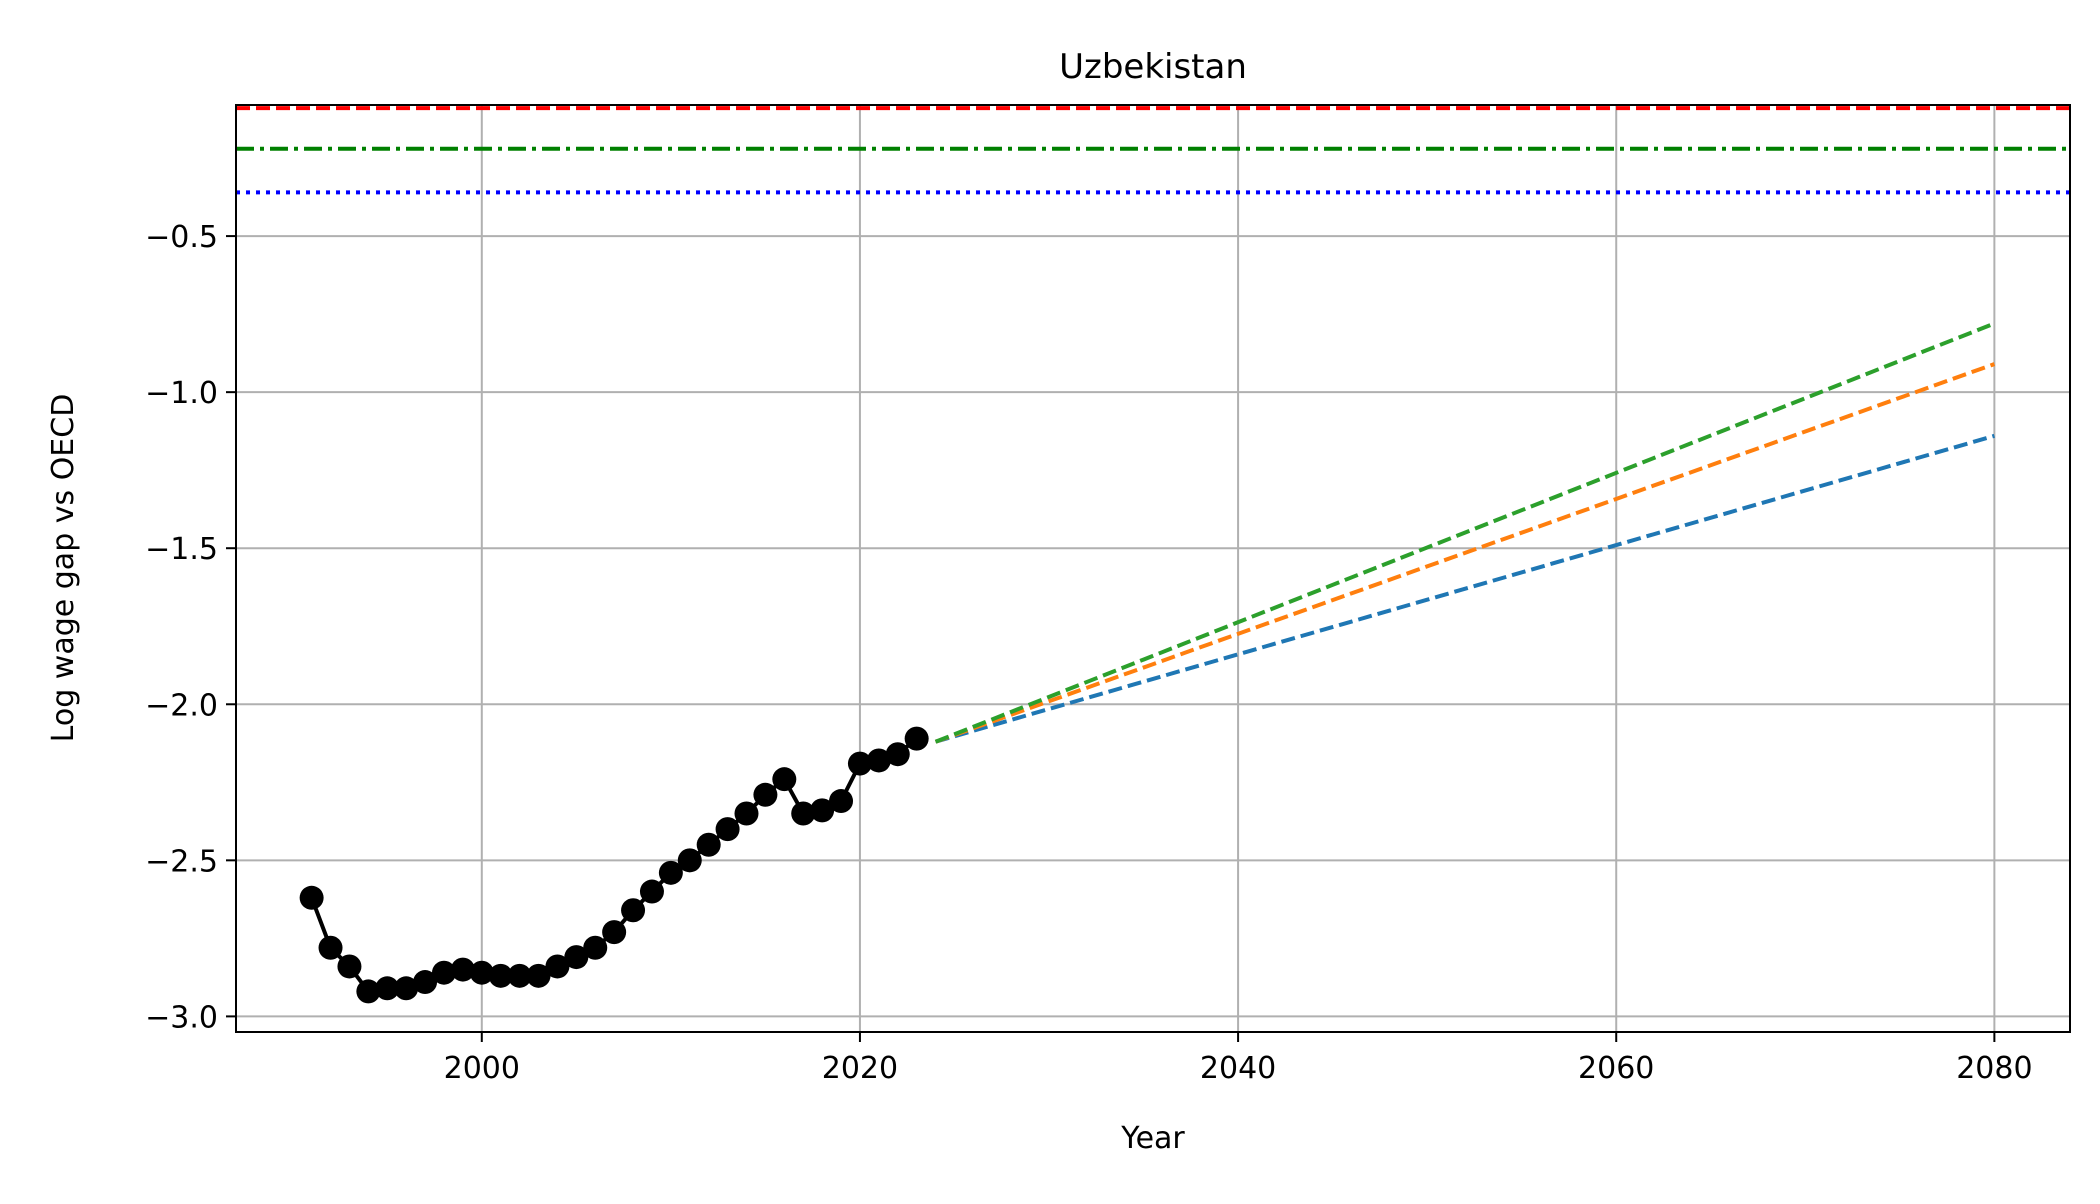  Describe the element at coordinates (190, 627) in the screenshot. I see `y-axis-ticks: −3.0 −2.5 −2.0 −1.5 −1.0 −0.5` at that location.